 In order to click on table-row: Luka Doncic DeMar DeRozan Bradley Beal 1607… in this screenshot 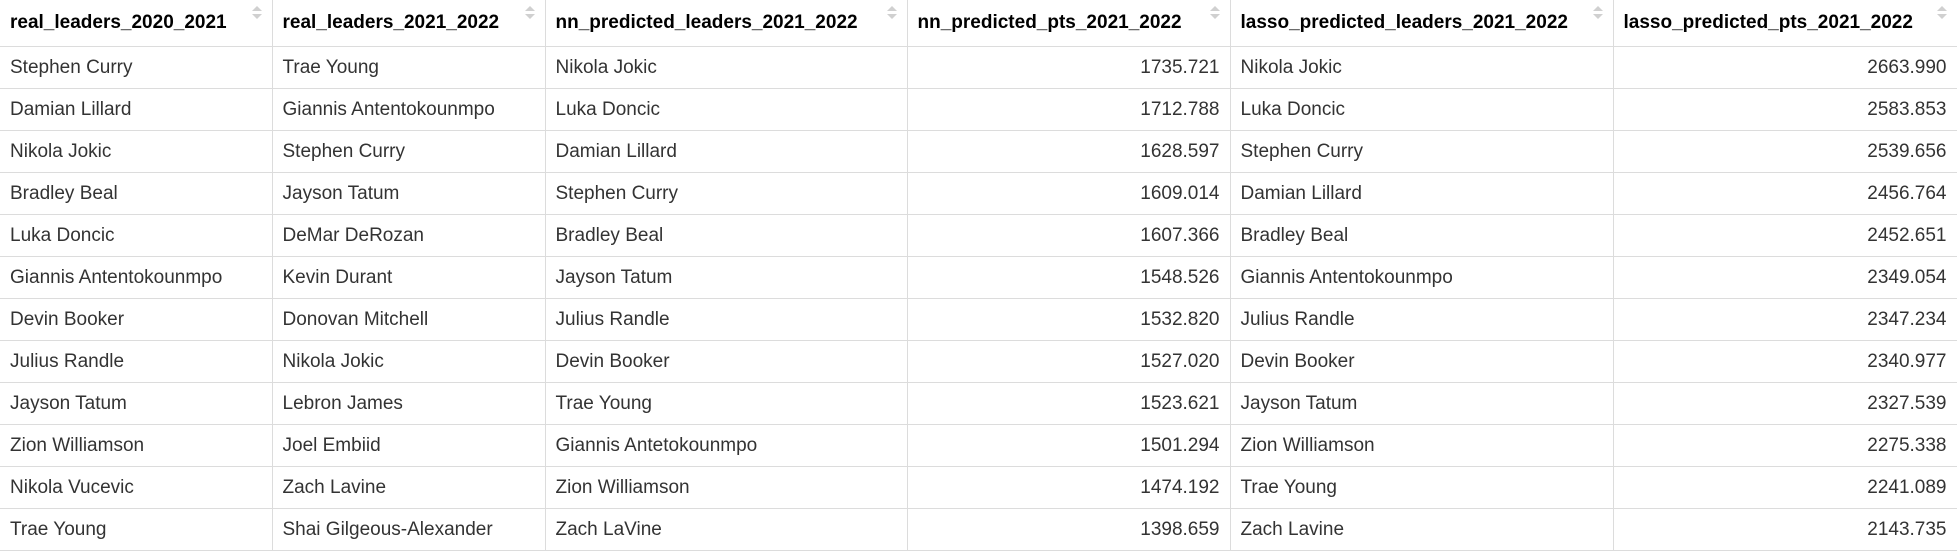, I will do `click(978, 235)`.